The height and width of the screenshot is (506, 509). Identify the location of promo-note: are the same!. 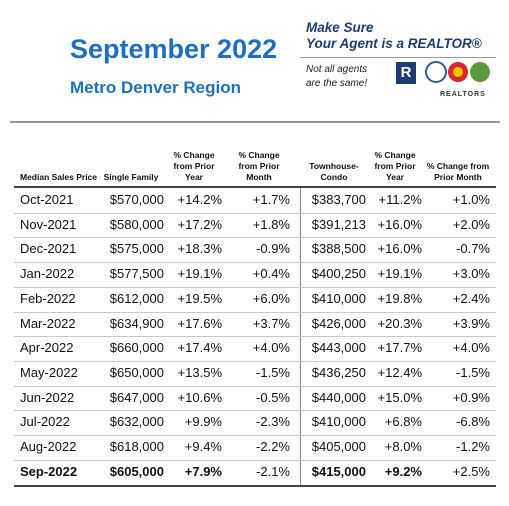
(337, 83).